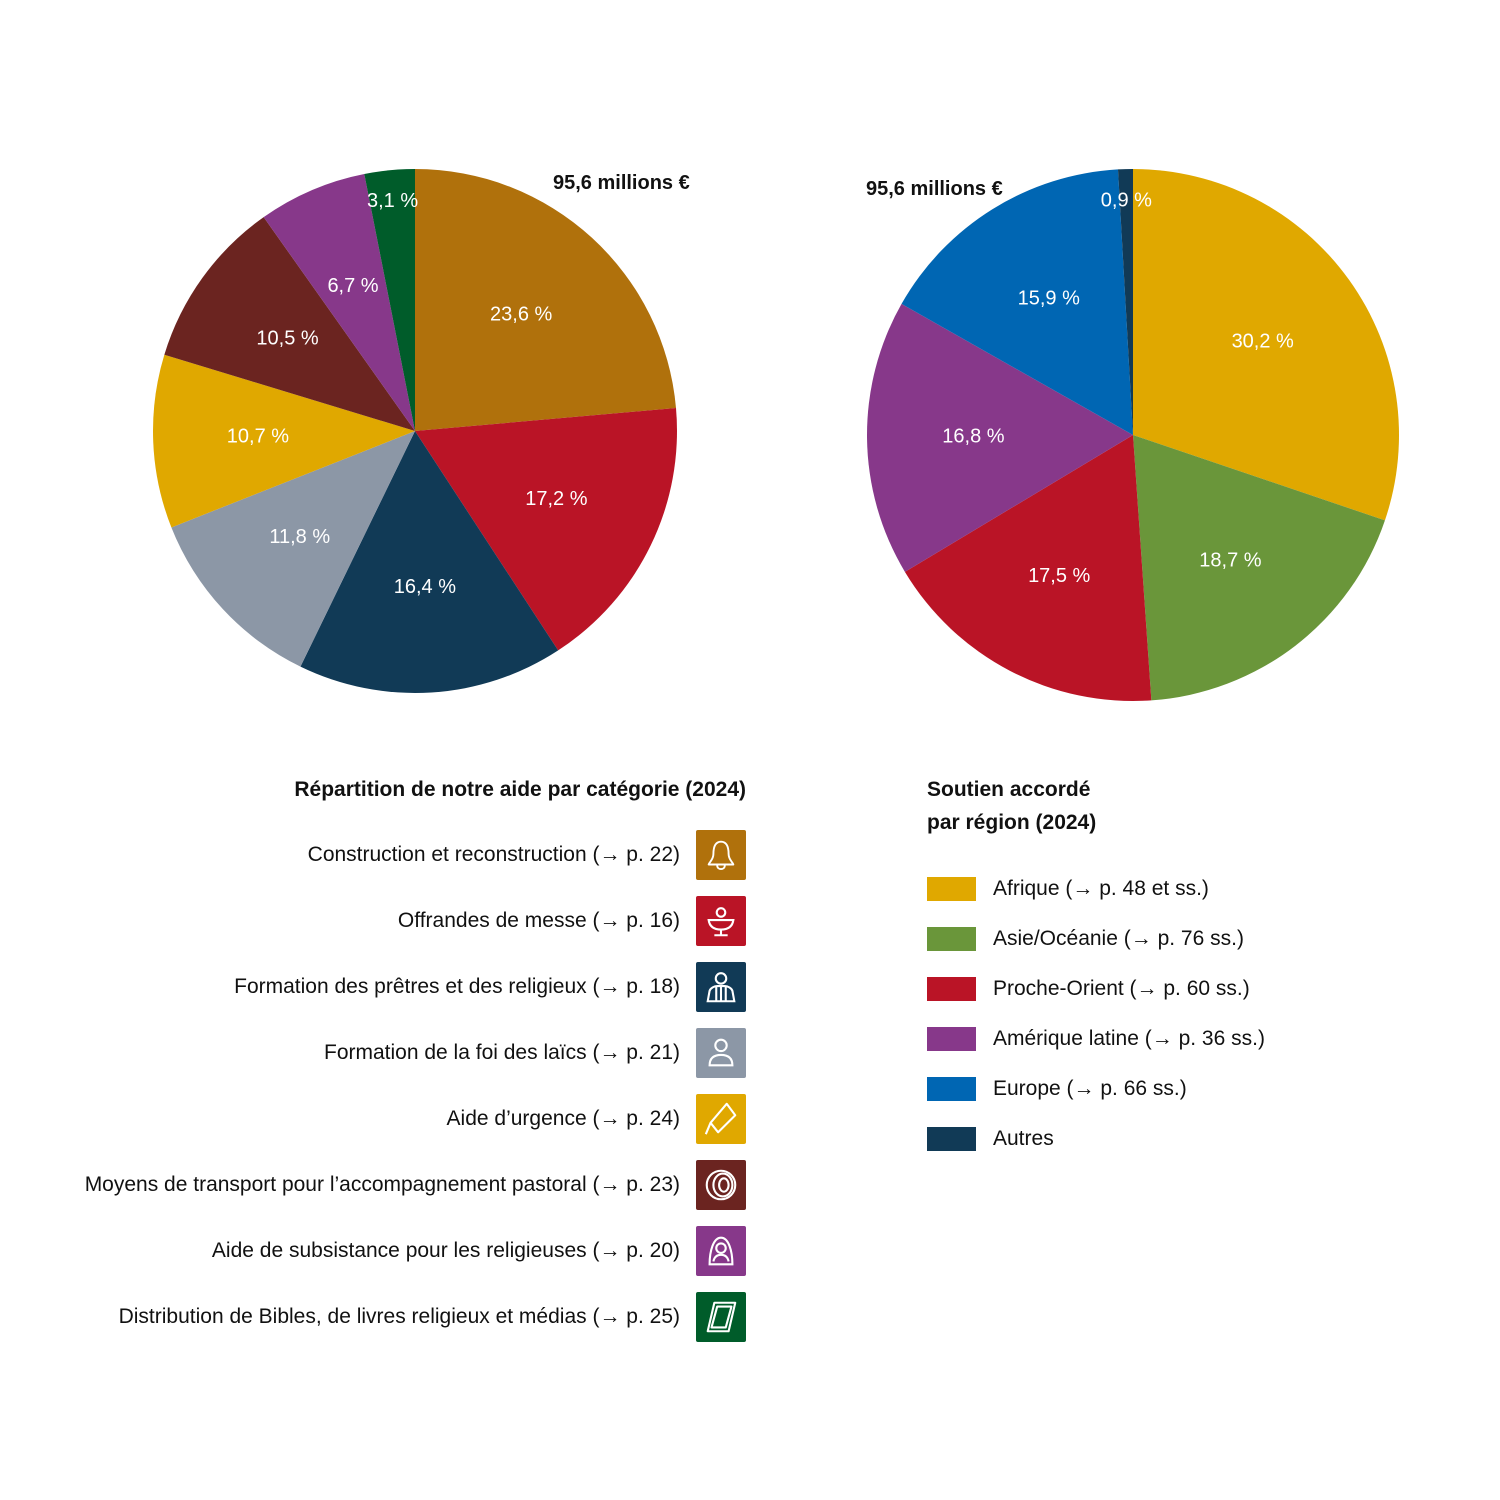  I want to click on emergency-icon, so click(721, 1119).